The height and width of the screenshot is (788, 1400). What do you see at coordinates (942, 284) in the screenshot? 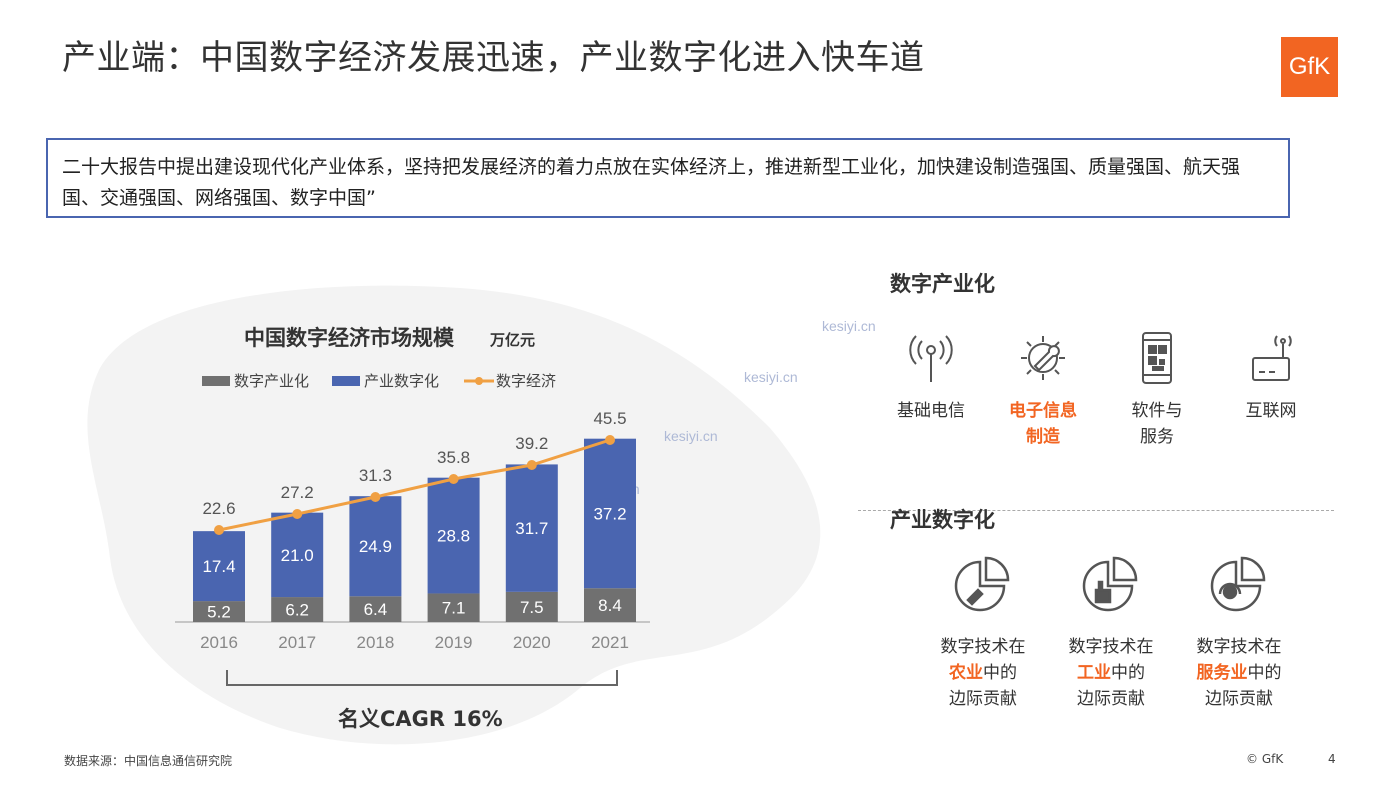
I see `section-heading-digital-industrialization: 数字产业化` at bounding box center [942, 284].